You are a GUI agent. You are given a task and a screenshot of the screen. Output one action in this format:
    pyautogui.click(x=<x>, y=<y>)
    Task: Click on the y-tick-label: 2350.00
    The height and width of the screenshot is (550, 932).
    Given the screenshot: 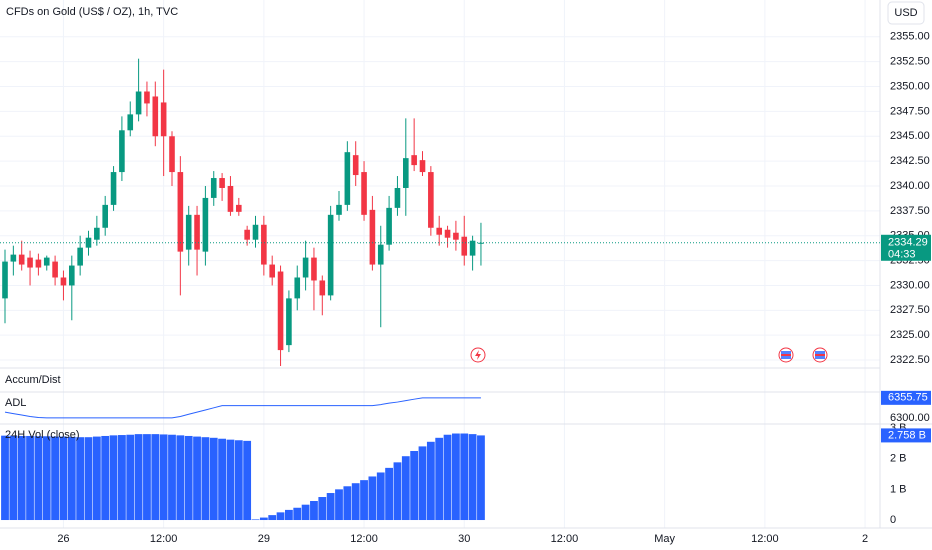 What is the action you would take?
    pyautogui.click(x=910, y=86)
    